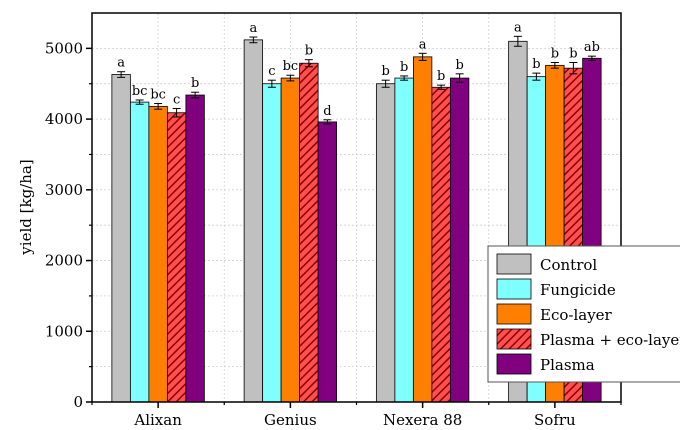 The height and width of the screenshot is (430, 680). Describe the element at coordinates (64, 190) in the screenshot. I see `y-tick-label: 3000` at that location.